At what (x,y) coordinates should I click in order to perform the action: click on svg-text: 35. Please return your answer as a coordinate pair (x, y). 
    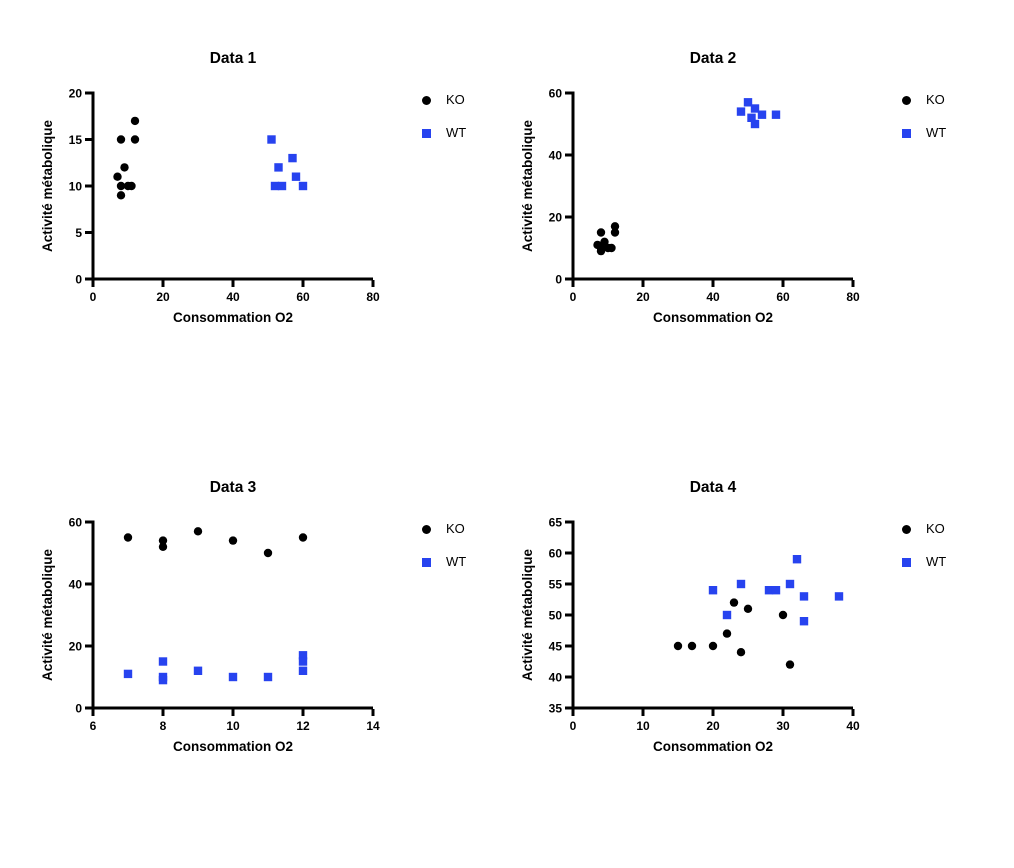
    Looking at the image, I should click on (556, 709).